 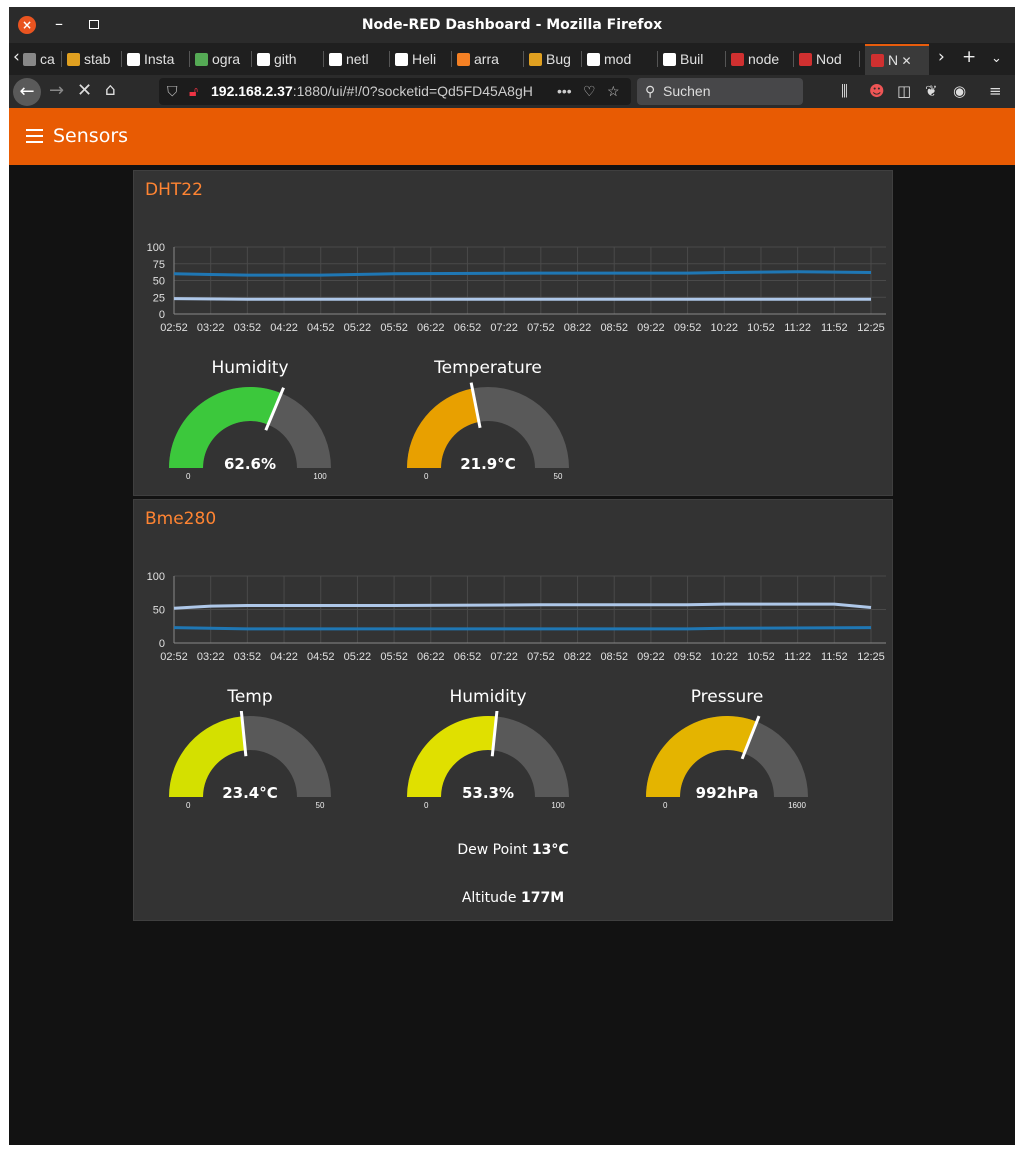 What do you see at coordinates (969, 57) in the screenshot?
I see `new-tab-icon: +` at bounding box center [969, 57].